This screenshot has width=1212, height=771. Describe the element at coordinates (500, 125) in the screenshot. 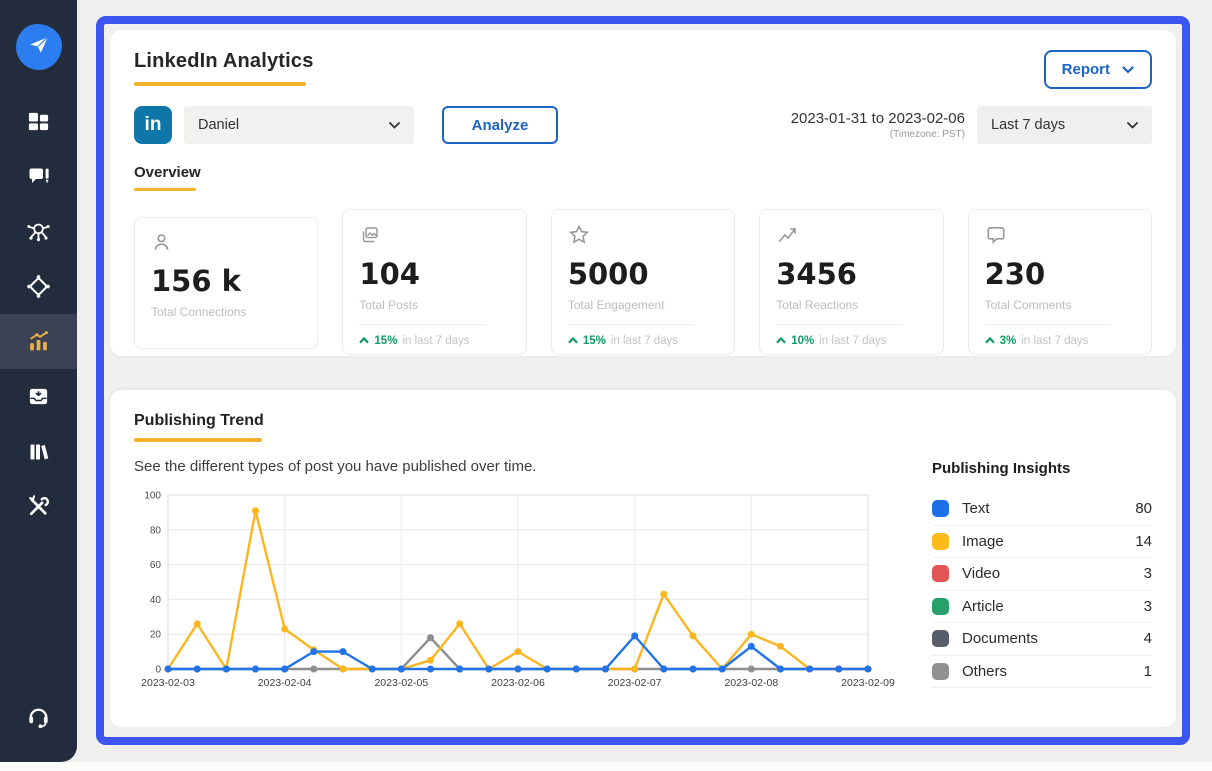

I see `analyze-button: Analyze` at that location.